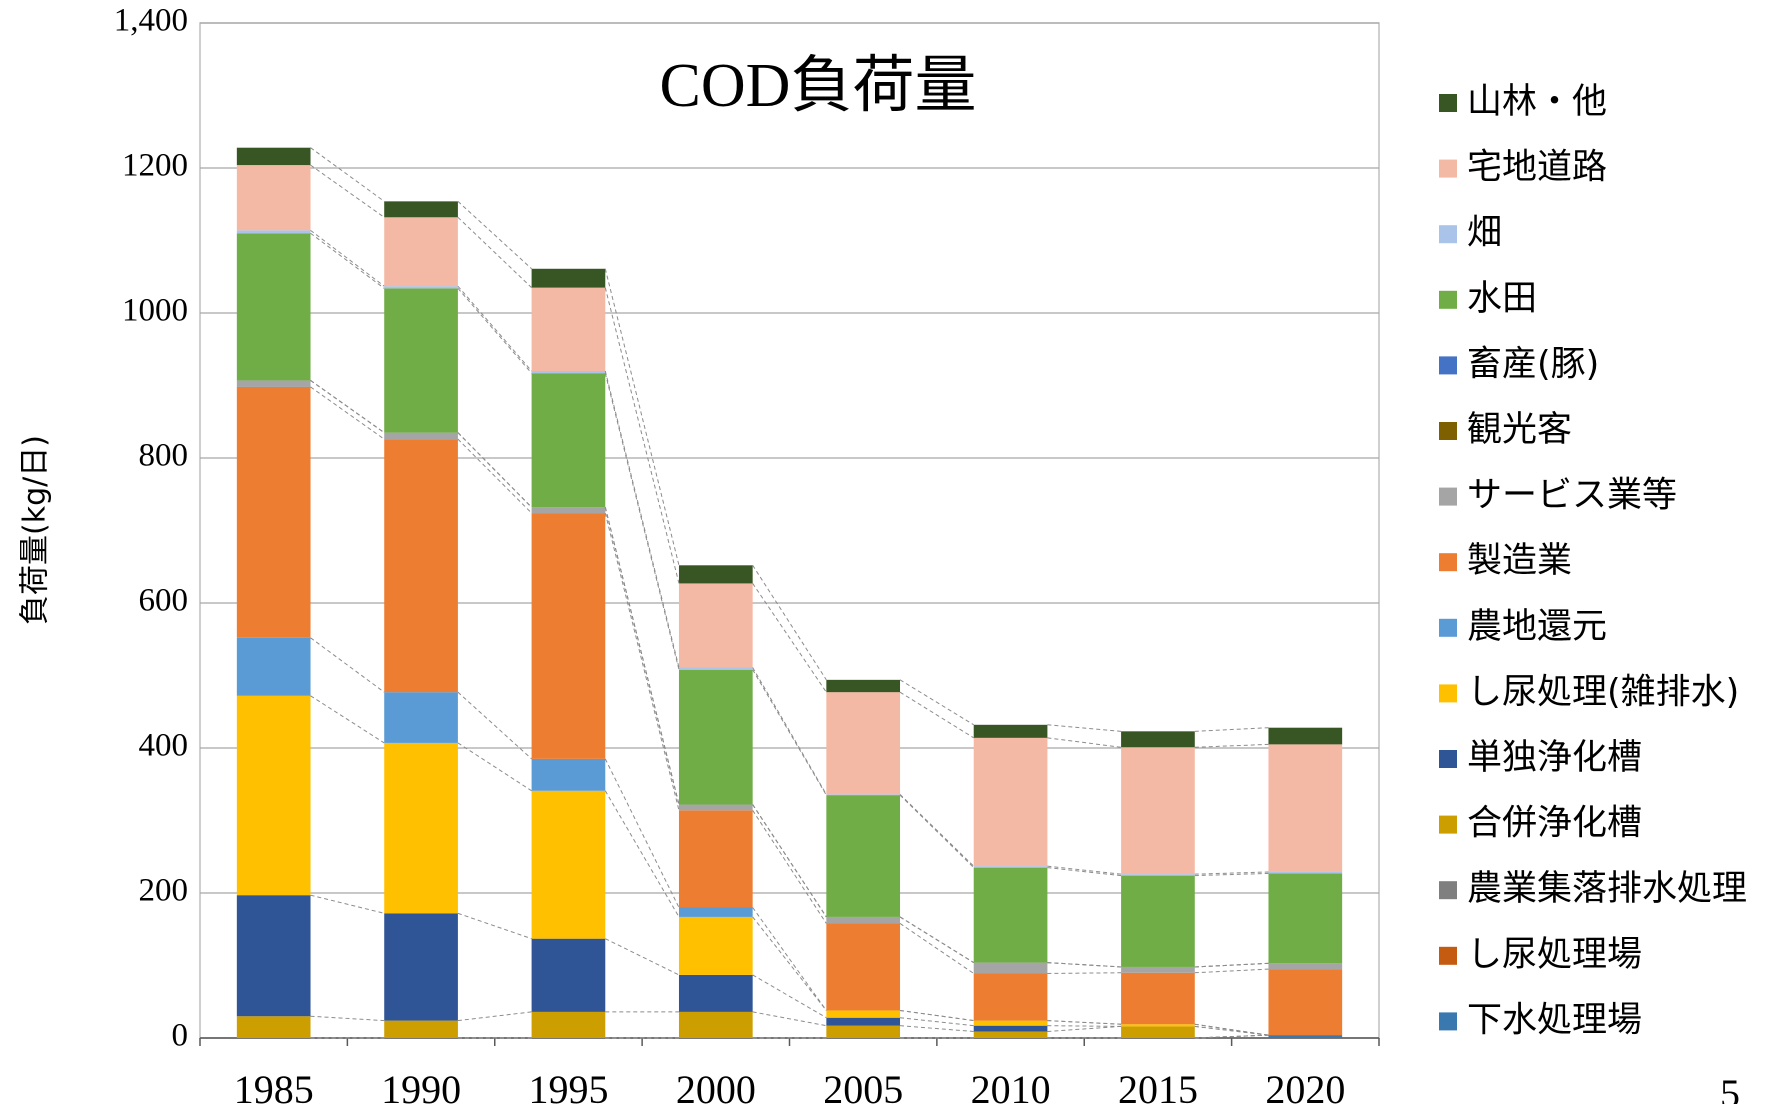 This screenshot has width=1785, height=1104. I want to click on x-tick-label: 2015, so click(1158, 1085).